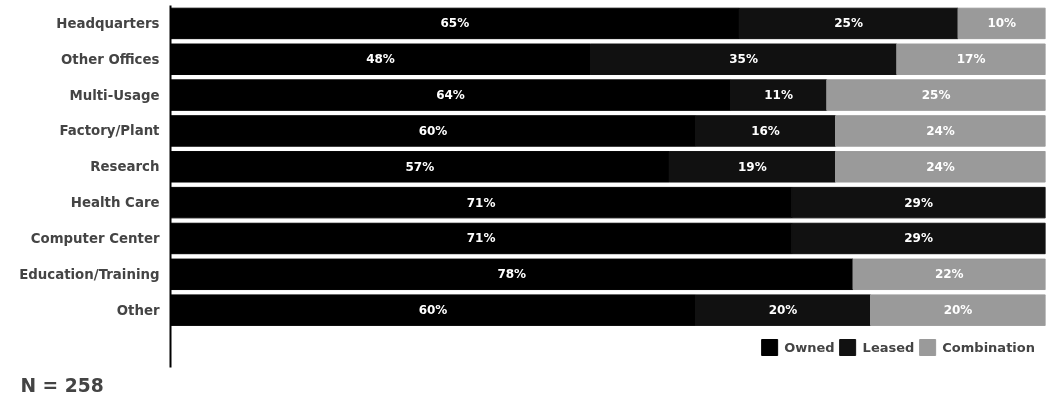 The width and height of the screenshot is (1063, 408). What do you see at coordinates (888, 347) in the screenshot?
I see `legend-label: Leased` at bounding box center [888, 347].